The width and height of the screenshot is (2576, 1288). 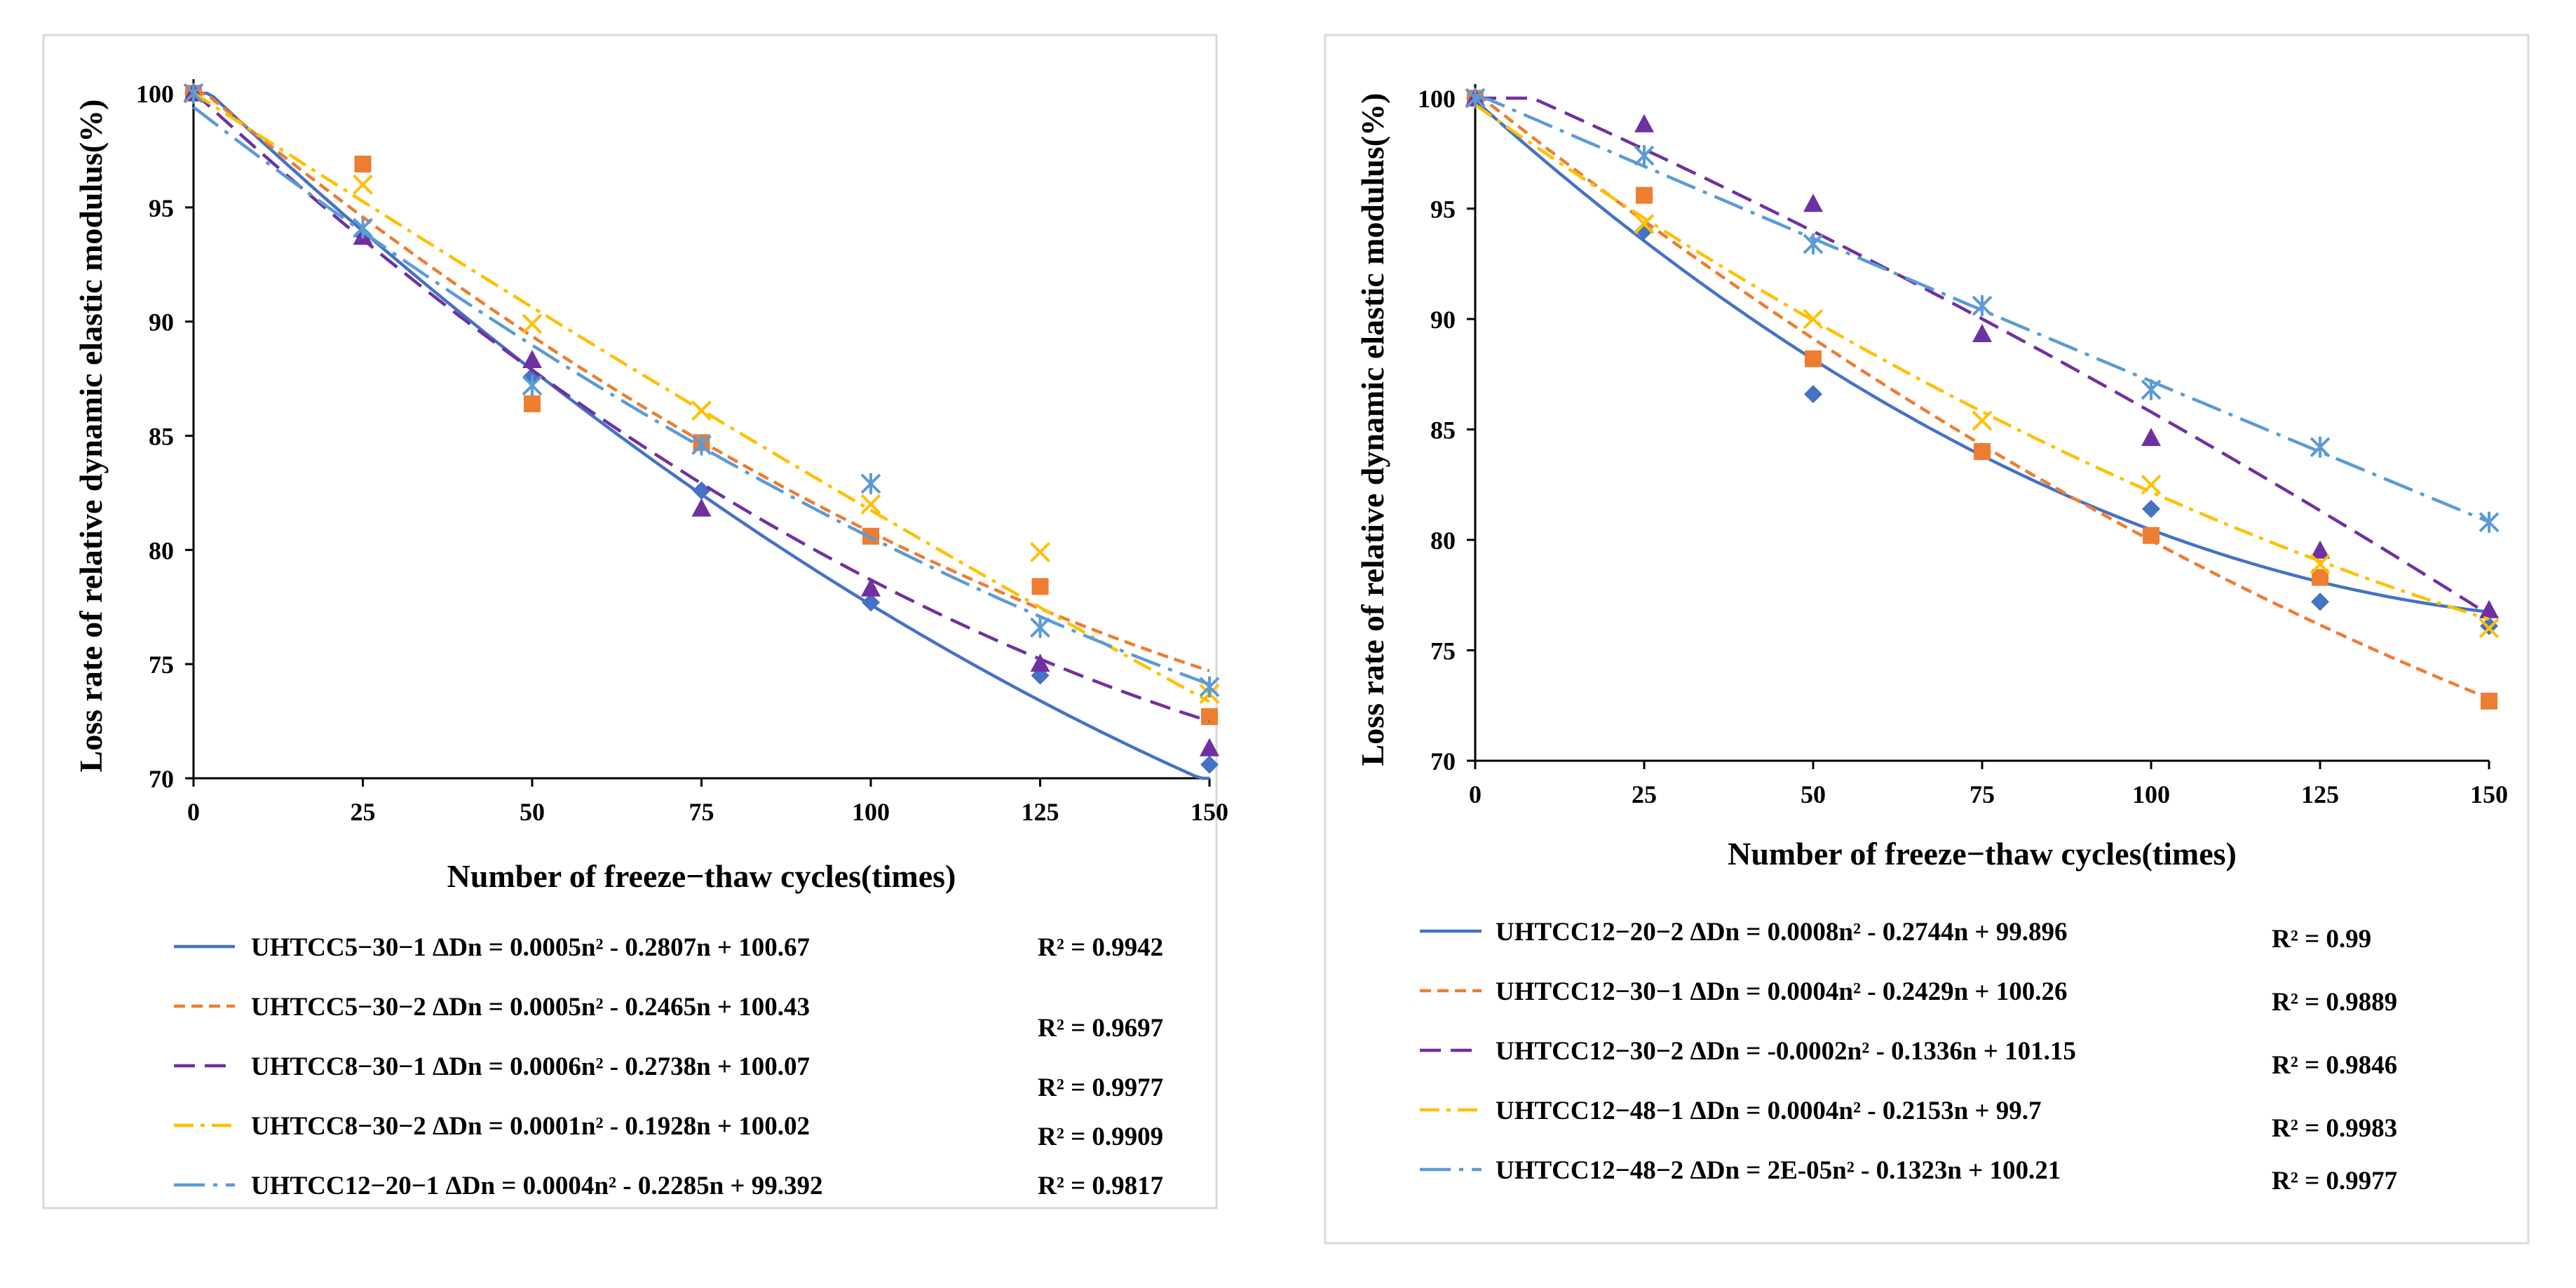 I want to click on y-tick-label: 100, so click(x=155, y=94).